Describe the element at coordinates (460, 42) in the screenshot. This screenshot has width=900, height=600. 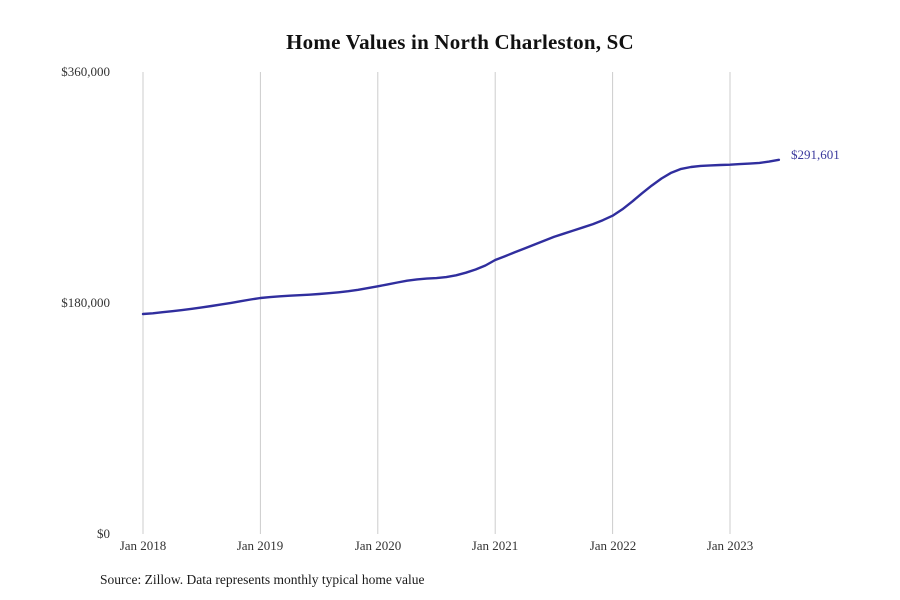
I see `chart-title: Home Values in North Charleston, SC` at that location.